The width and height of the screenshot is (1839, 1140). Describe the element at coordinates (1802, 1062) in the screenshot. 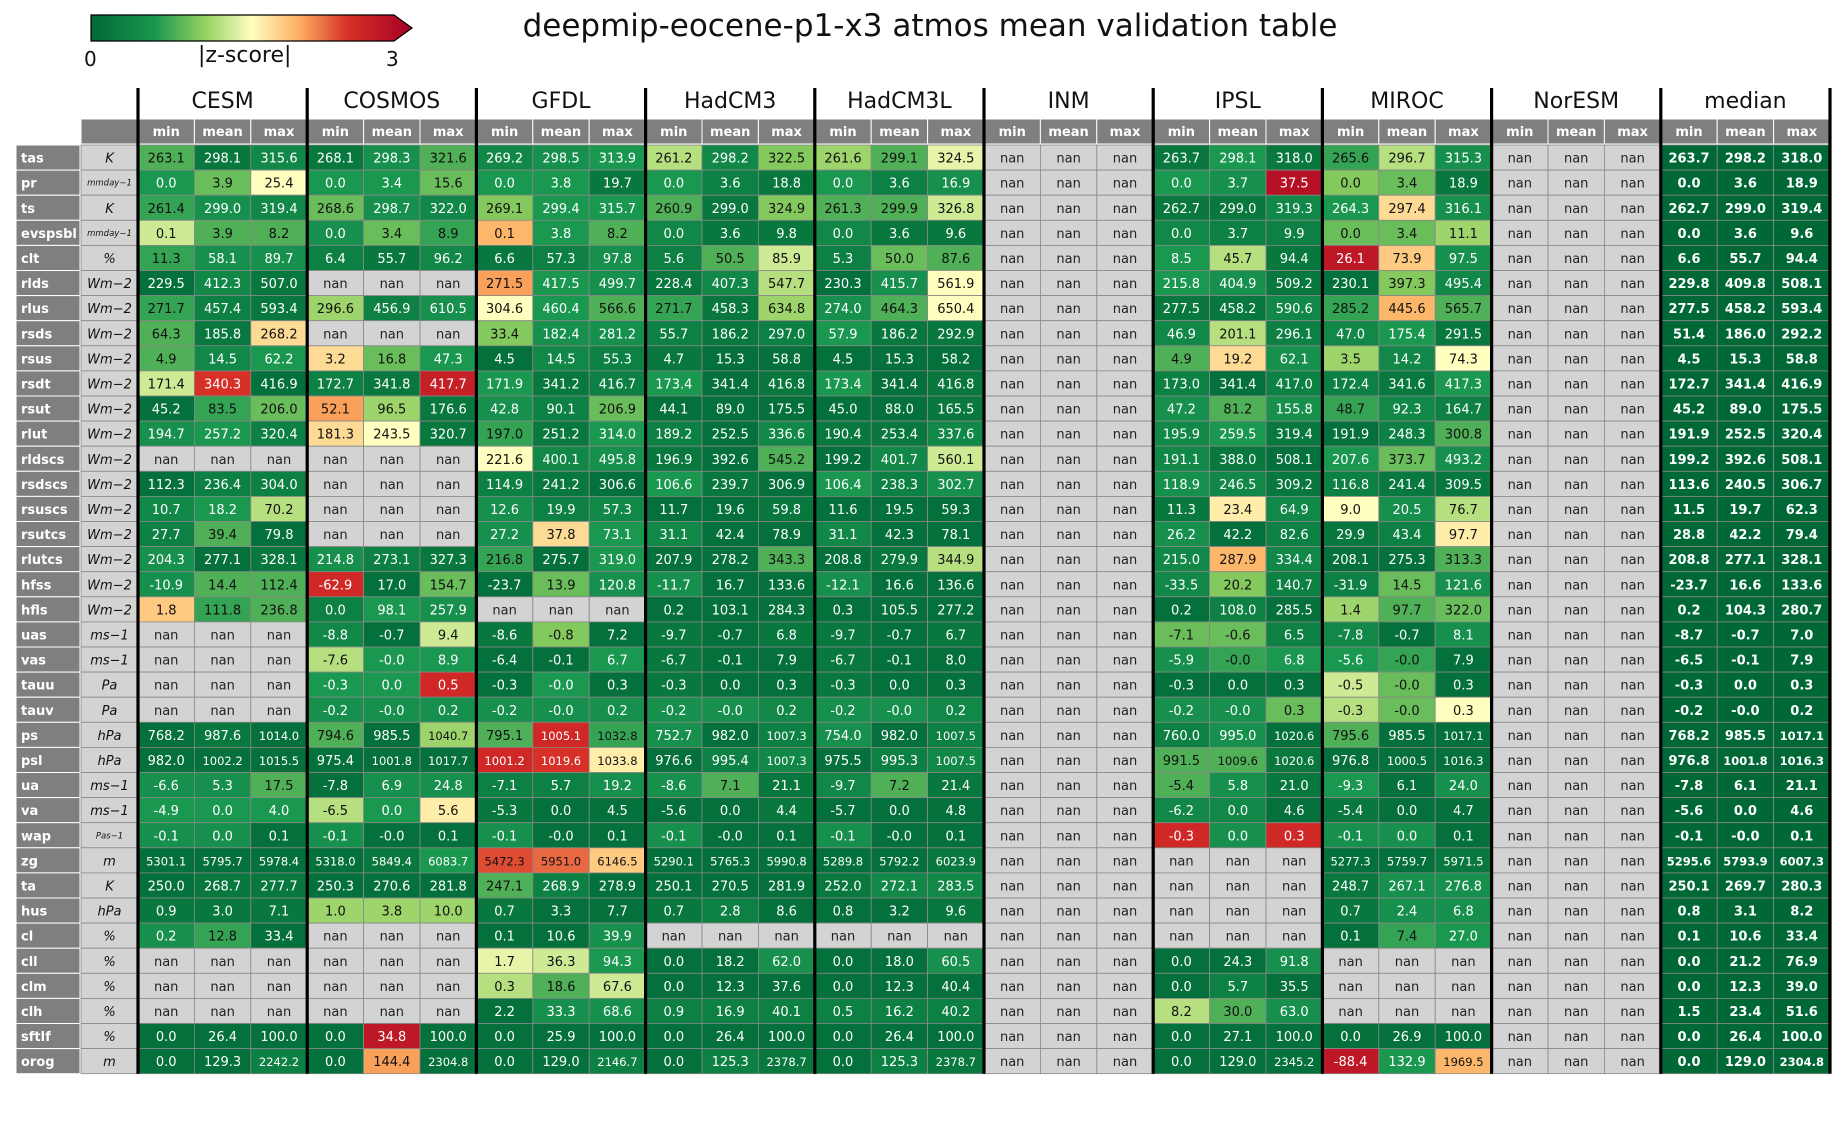

I see `data-value: 2304.8` at that location.